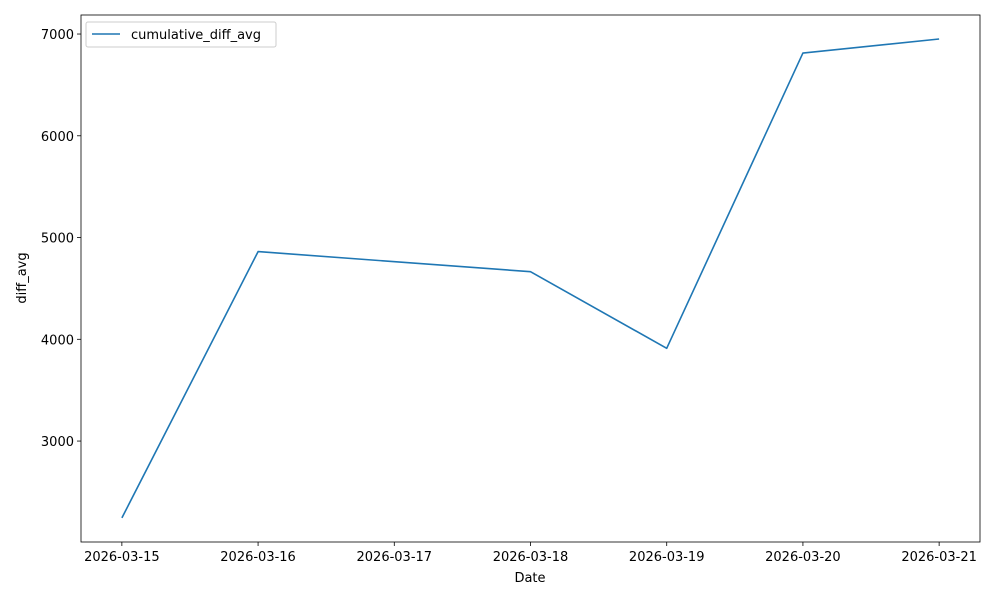 The width and height of the screenshot is (1000, 605). I want to click on y-axis-label: diff_avg, so click(22, 277).